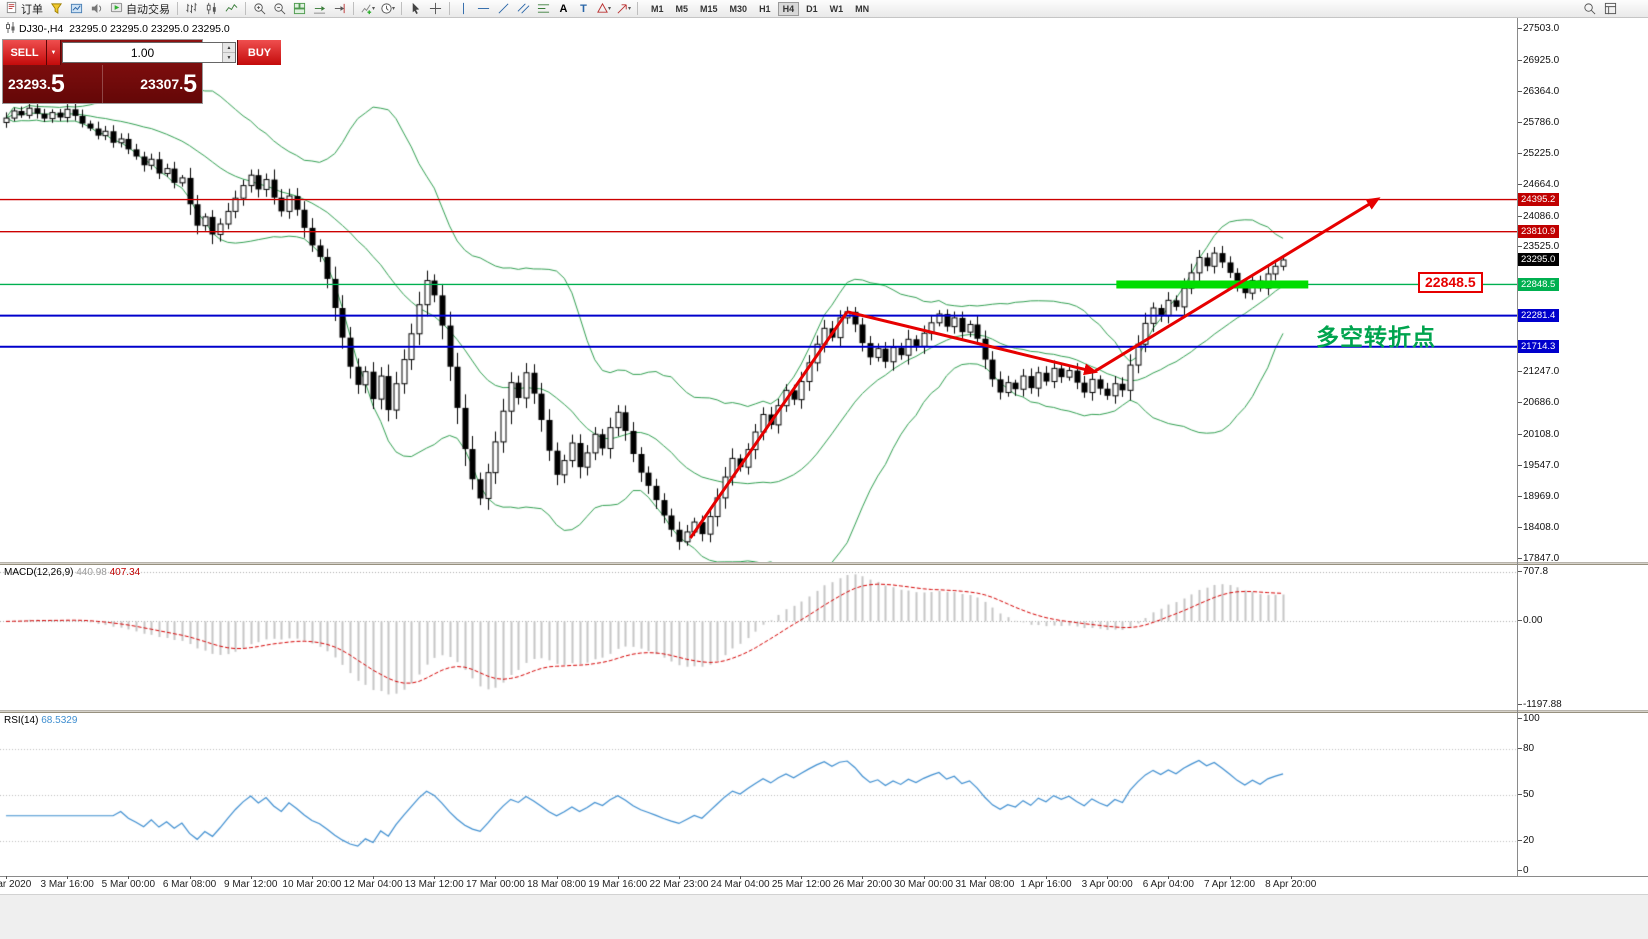 This screenshot has height=939, width=1648. Describe the element at coordinates (41, 720) in the screenshot. I see `rsi-label: RSI(14) 68.5329` at that location.